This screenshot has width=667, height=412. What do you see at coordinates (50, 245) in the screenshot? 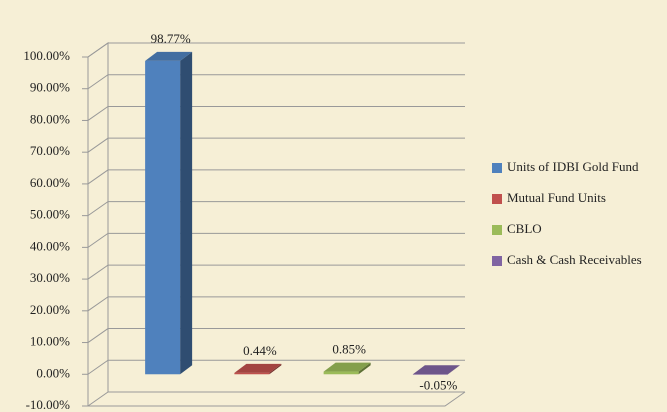
I see `y-tick-label: 40.00%` at bounding box center [50, 245].